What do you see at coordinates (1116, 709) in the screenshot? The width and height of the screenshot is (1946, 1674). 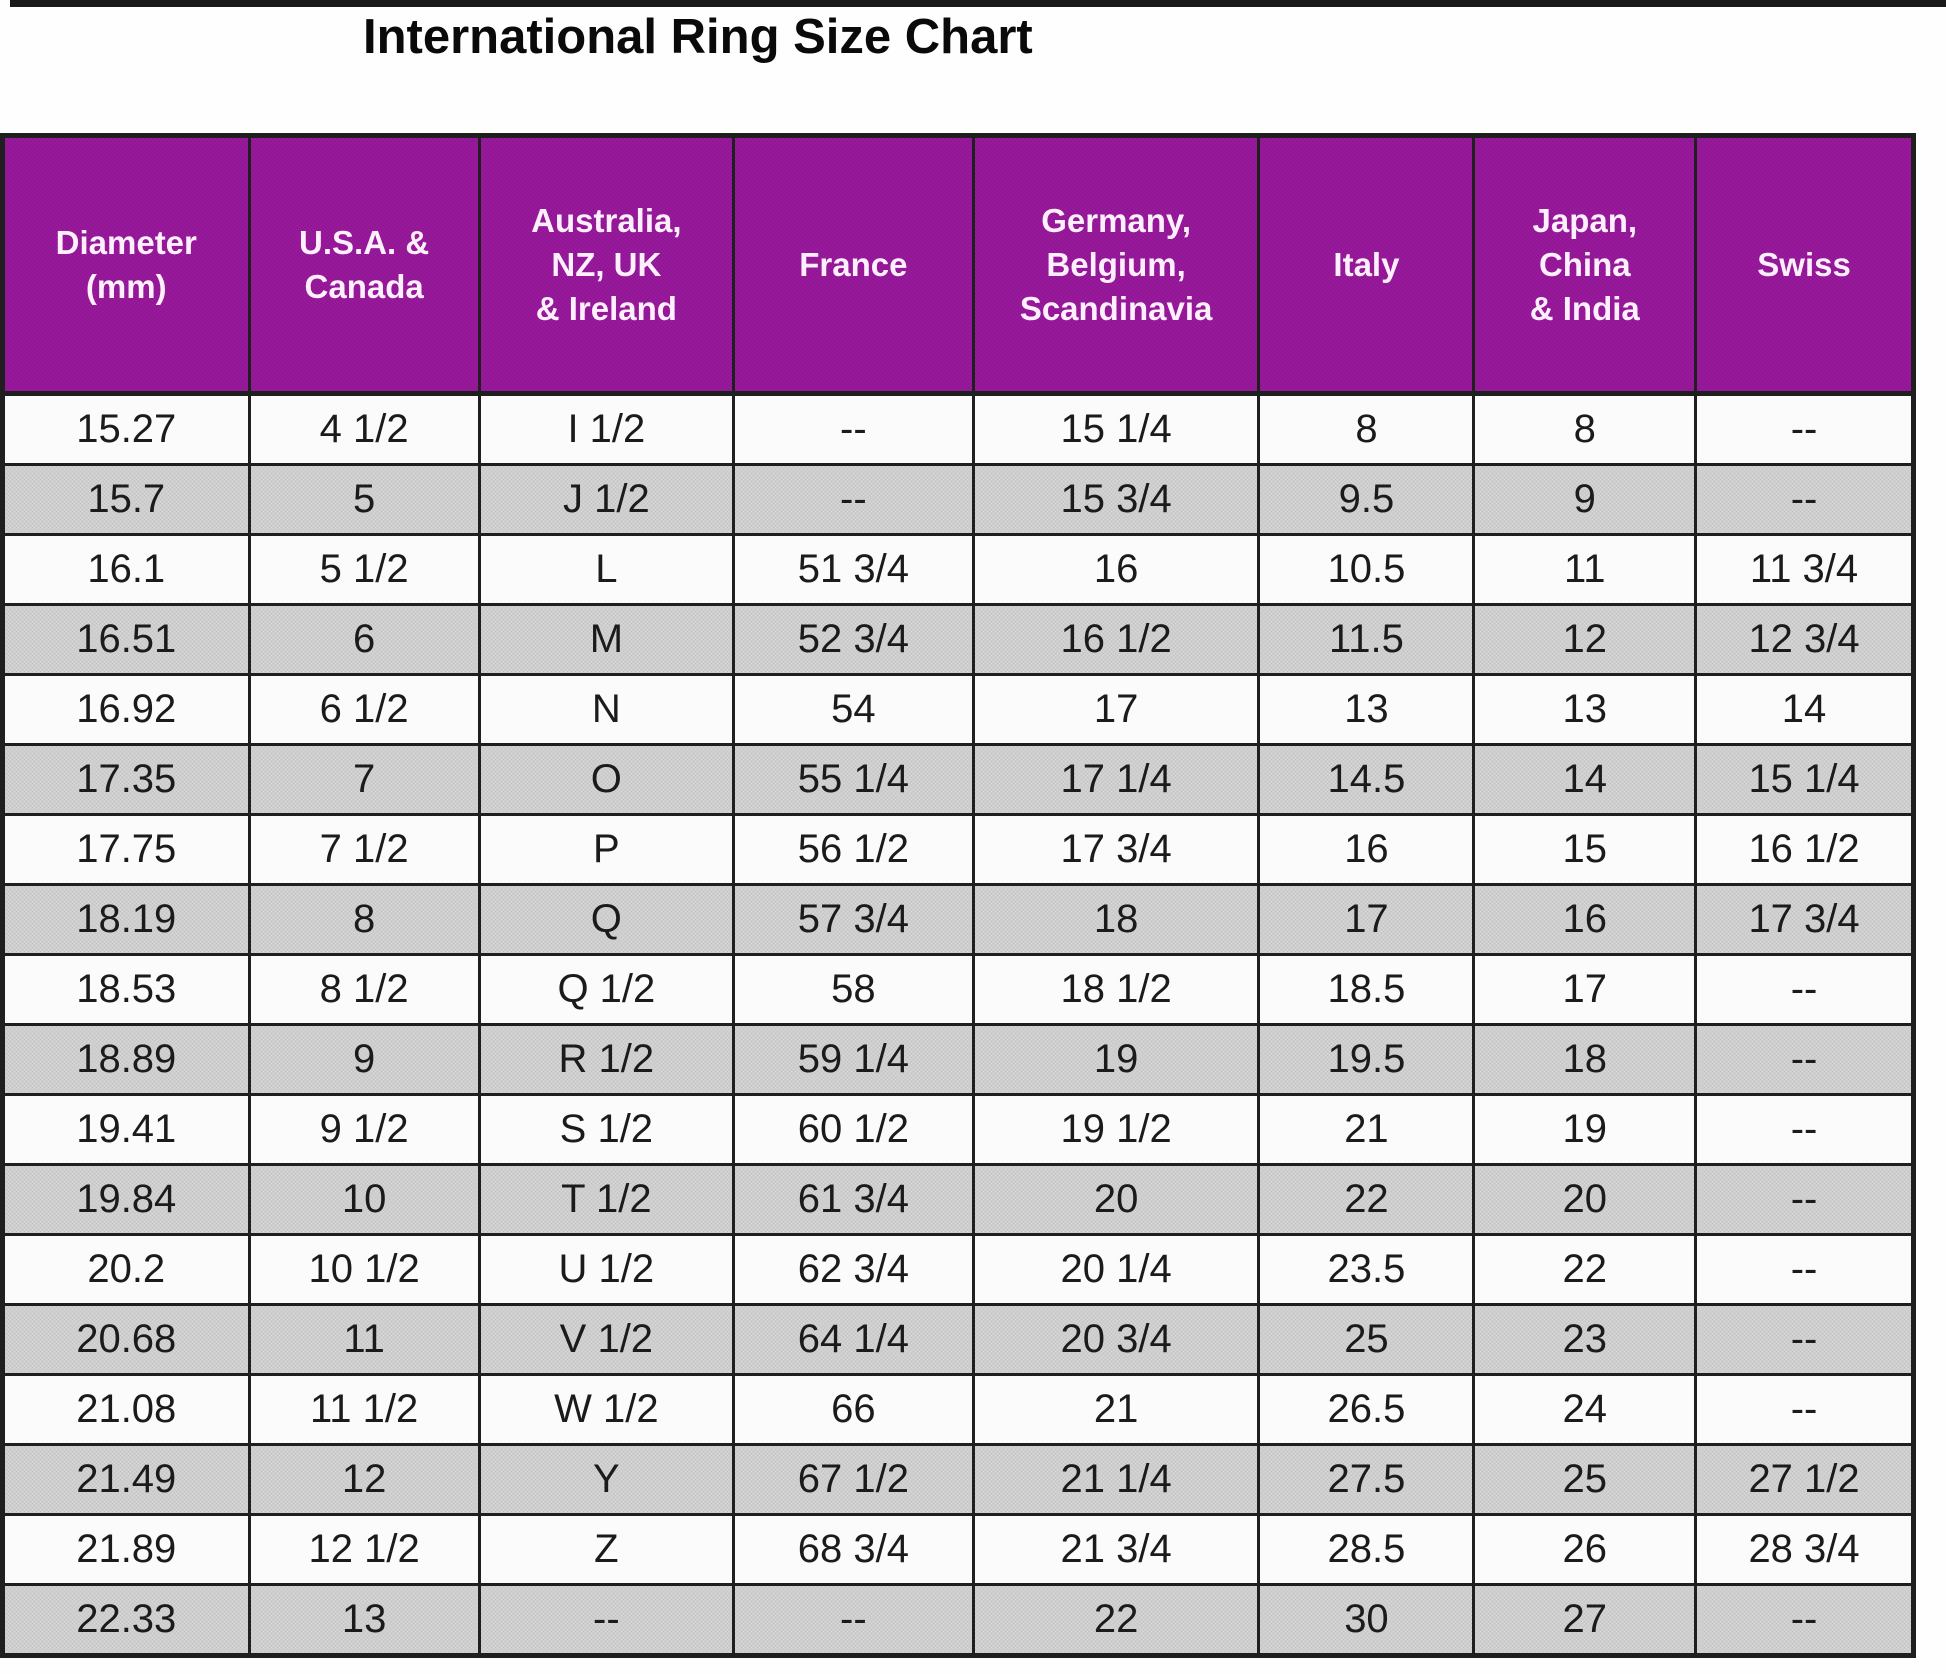 I see `cell-germany-belgium-scandinavia: 17` at bounding box center [1116, 709].